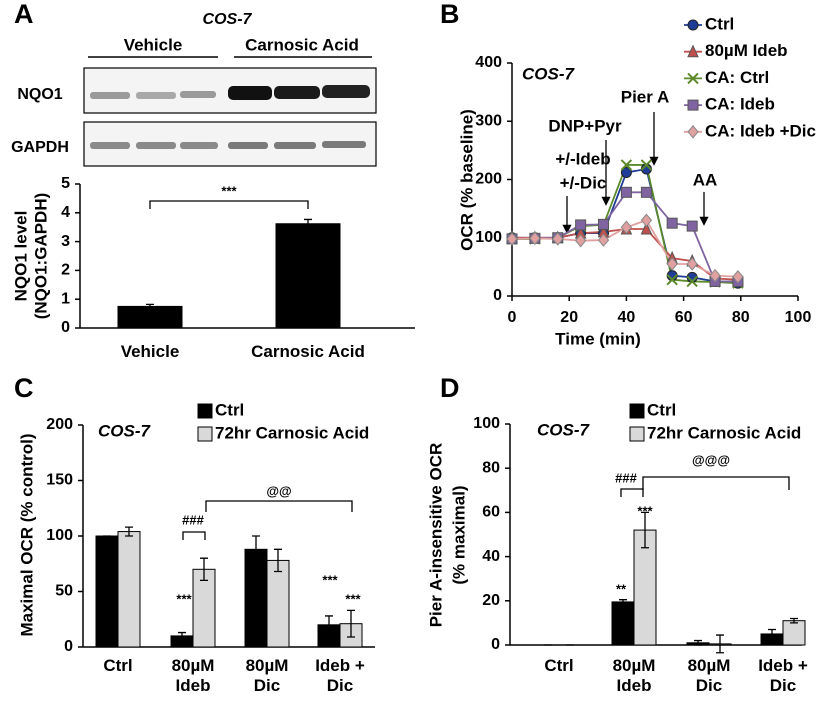  I want to click on legend-label: CA: Ideb +Dic, so click(760, 130).